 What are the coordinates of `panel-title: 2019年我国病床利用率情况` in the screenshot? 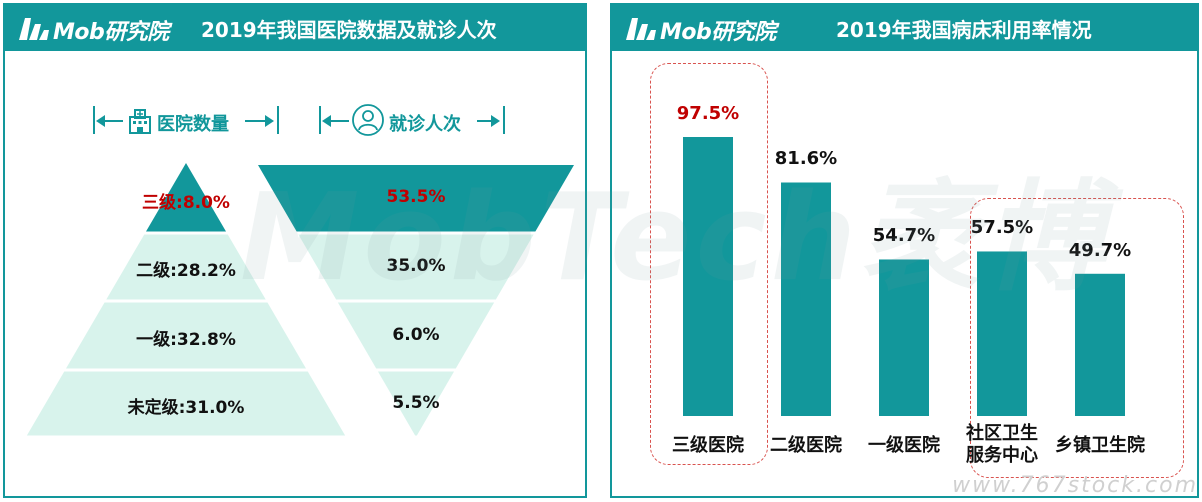 It's located at (964, 30).